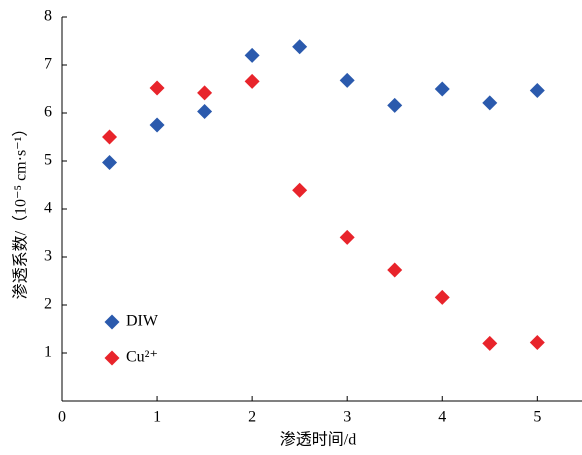 The height and width of the screenshot is (455, 582). Describe the element at coordinates (537, 417) in the screenshot. I see `x-tick-label: 5` at that location.